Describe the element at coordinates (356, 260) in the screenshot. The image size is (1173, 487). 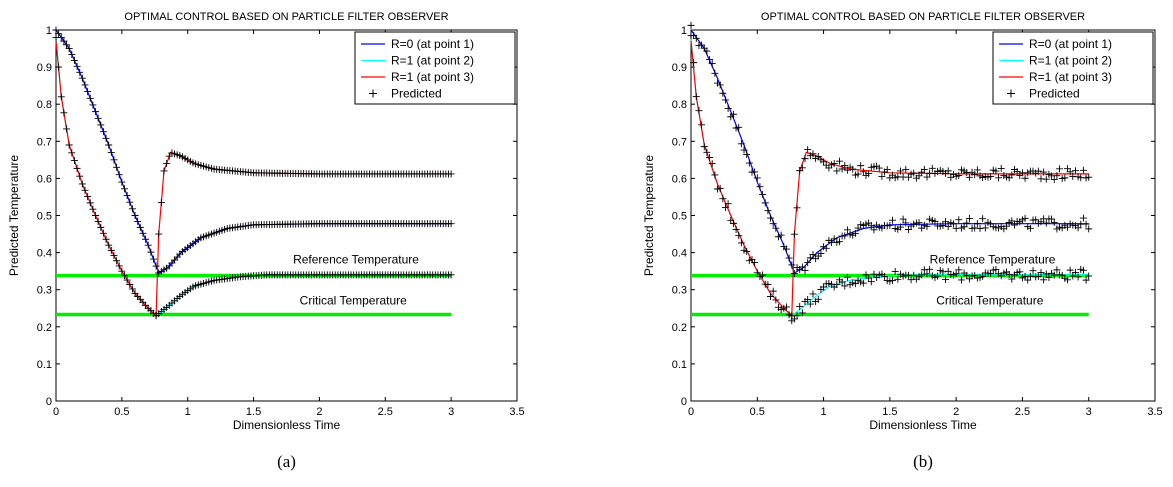
I see `annotation-reference-temperature: Reference Temperature` at that location.